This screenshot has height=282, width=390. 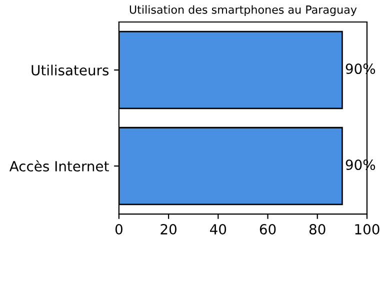 I want to click on x-tick-label: 0, so click(x=118, y=229).